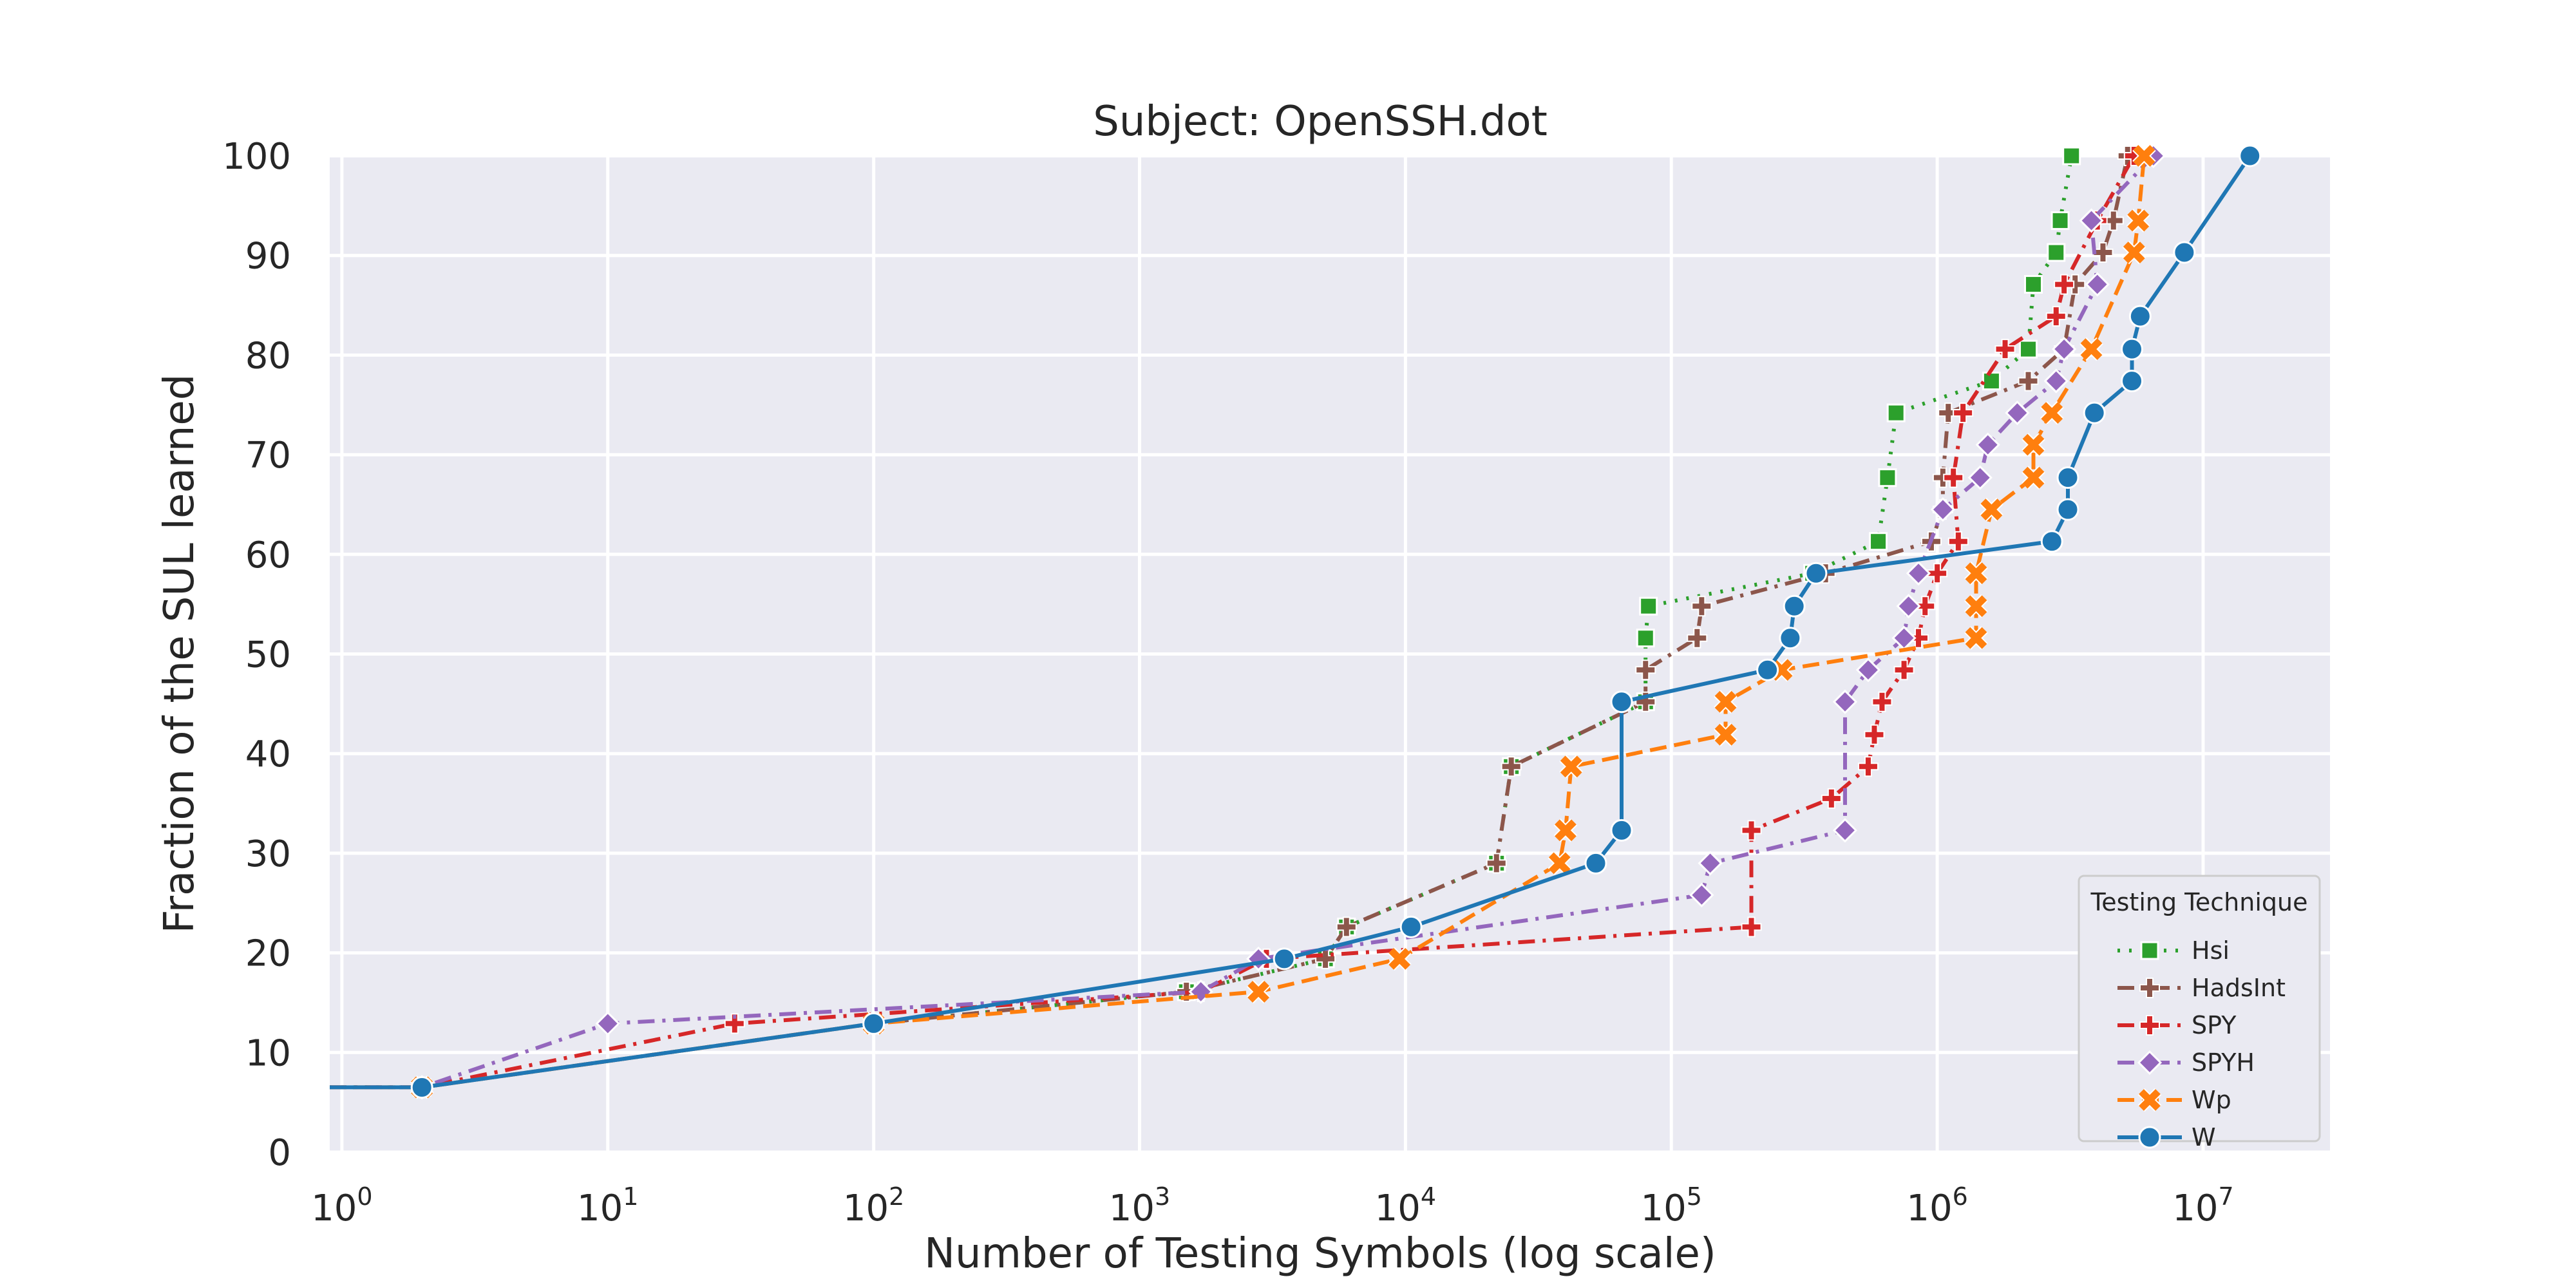 This screenshot has width=2576, height=1288. I want to click on x-tick-label: 10¹, so click(607, 1205).